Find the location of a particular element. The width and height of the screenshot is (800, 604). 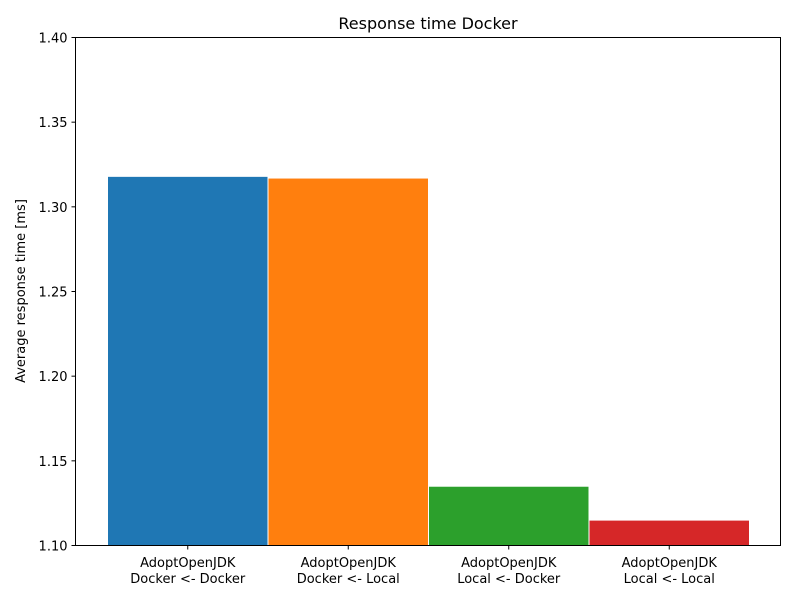

y-tick-label: 1.20 is located at coordinates (53, 377).